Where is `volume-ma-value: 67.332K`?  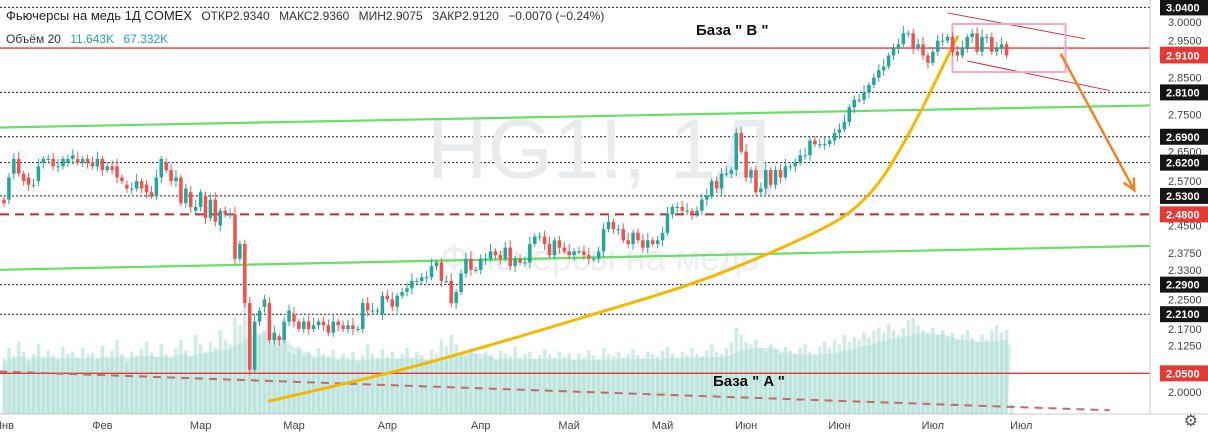
volume-ma-value: 67.332K is located at coordinates (146, 39).